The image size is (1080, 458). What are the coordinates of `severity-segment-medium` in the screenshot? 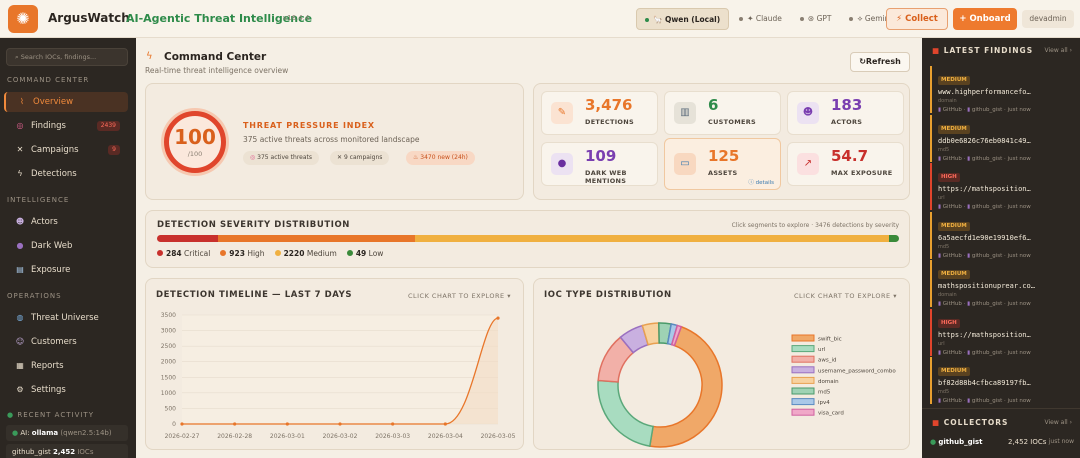 It's located at (651, 238).